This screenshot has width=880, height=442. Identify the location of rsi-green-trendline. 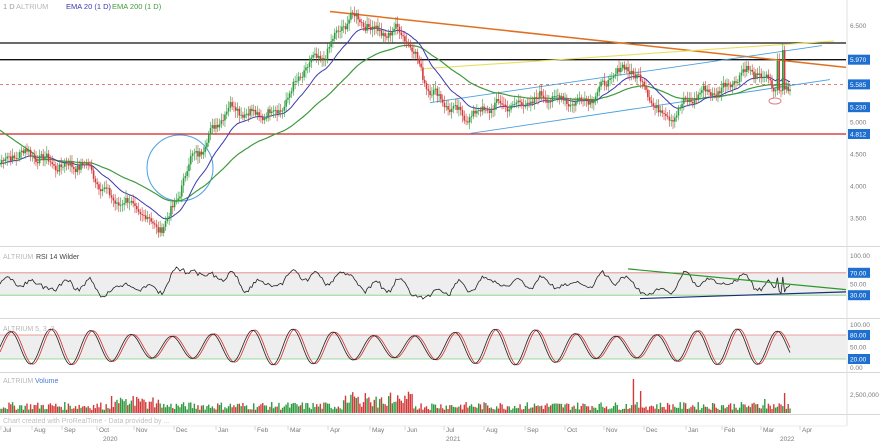
(737, 279).